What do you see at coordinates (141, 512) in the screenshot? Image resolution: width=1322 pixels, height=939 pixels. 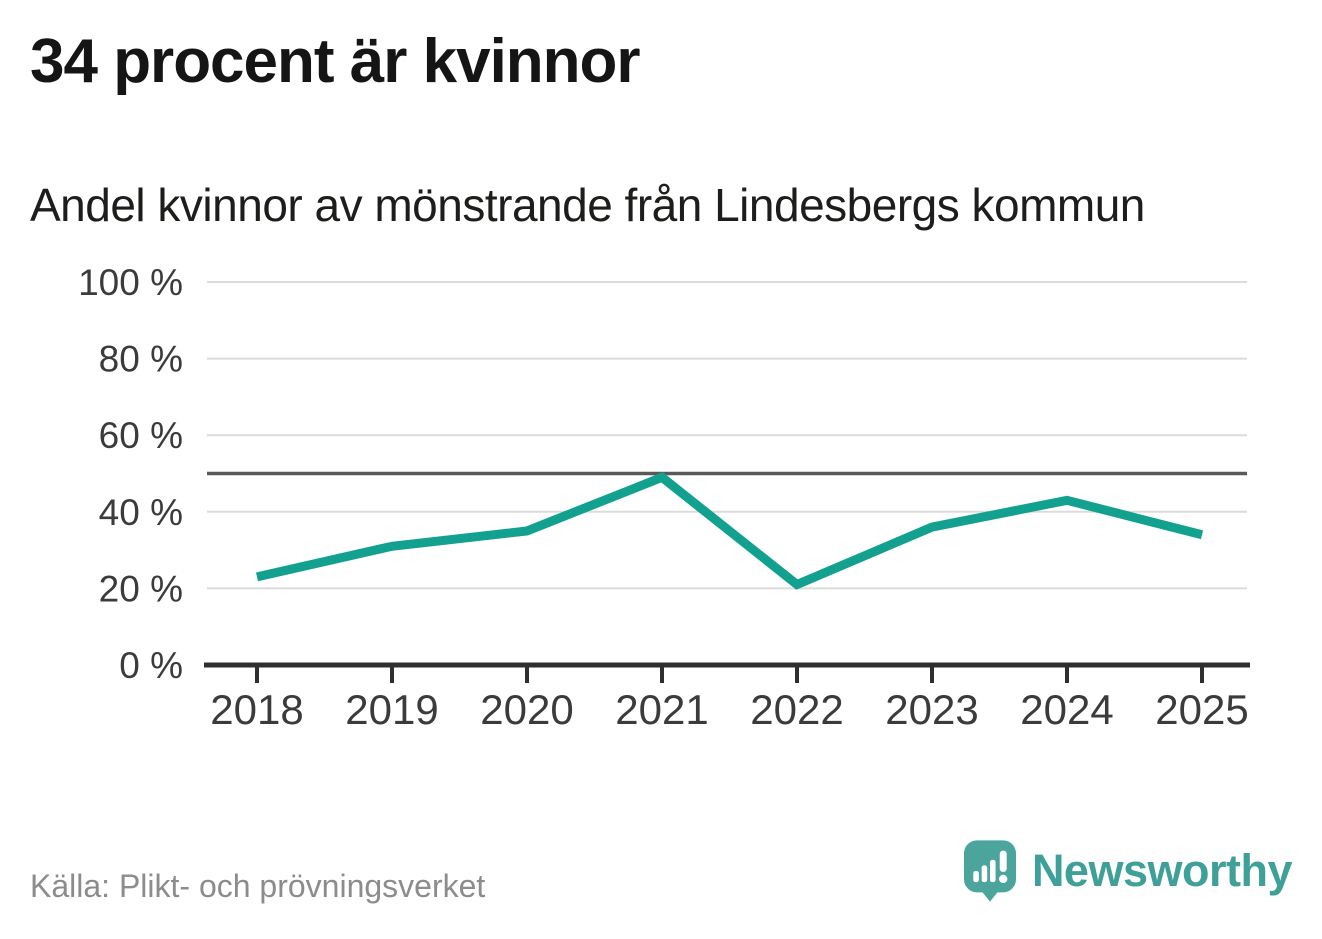 I see `y-tick-label-40: 40 %` at bounding box center [141, 512].